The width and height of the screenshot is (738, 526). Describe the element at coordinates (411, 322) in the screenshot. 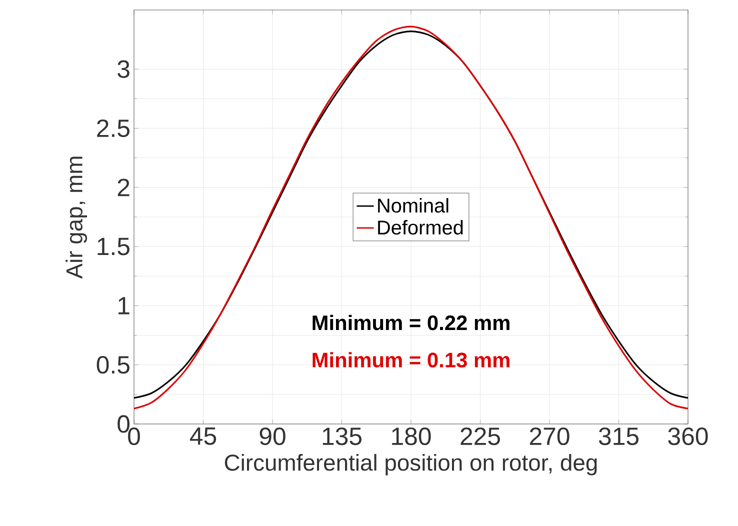

I see `annotation: Minimum = 0.22 mm` at that location.